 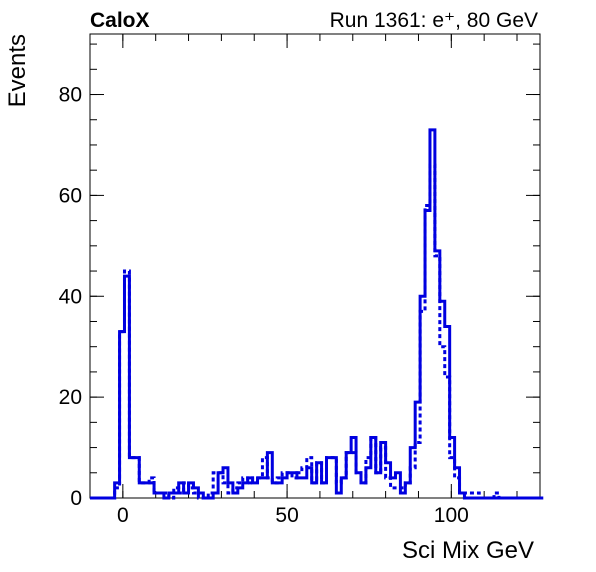 What do you see at coordinates (70, 296) in the screenshot?
I see `y-tick-label: 40` at bounding box center [70, 296].